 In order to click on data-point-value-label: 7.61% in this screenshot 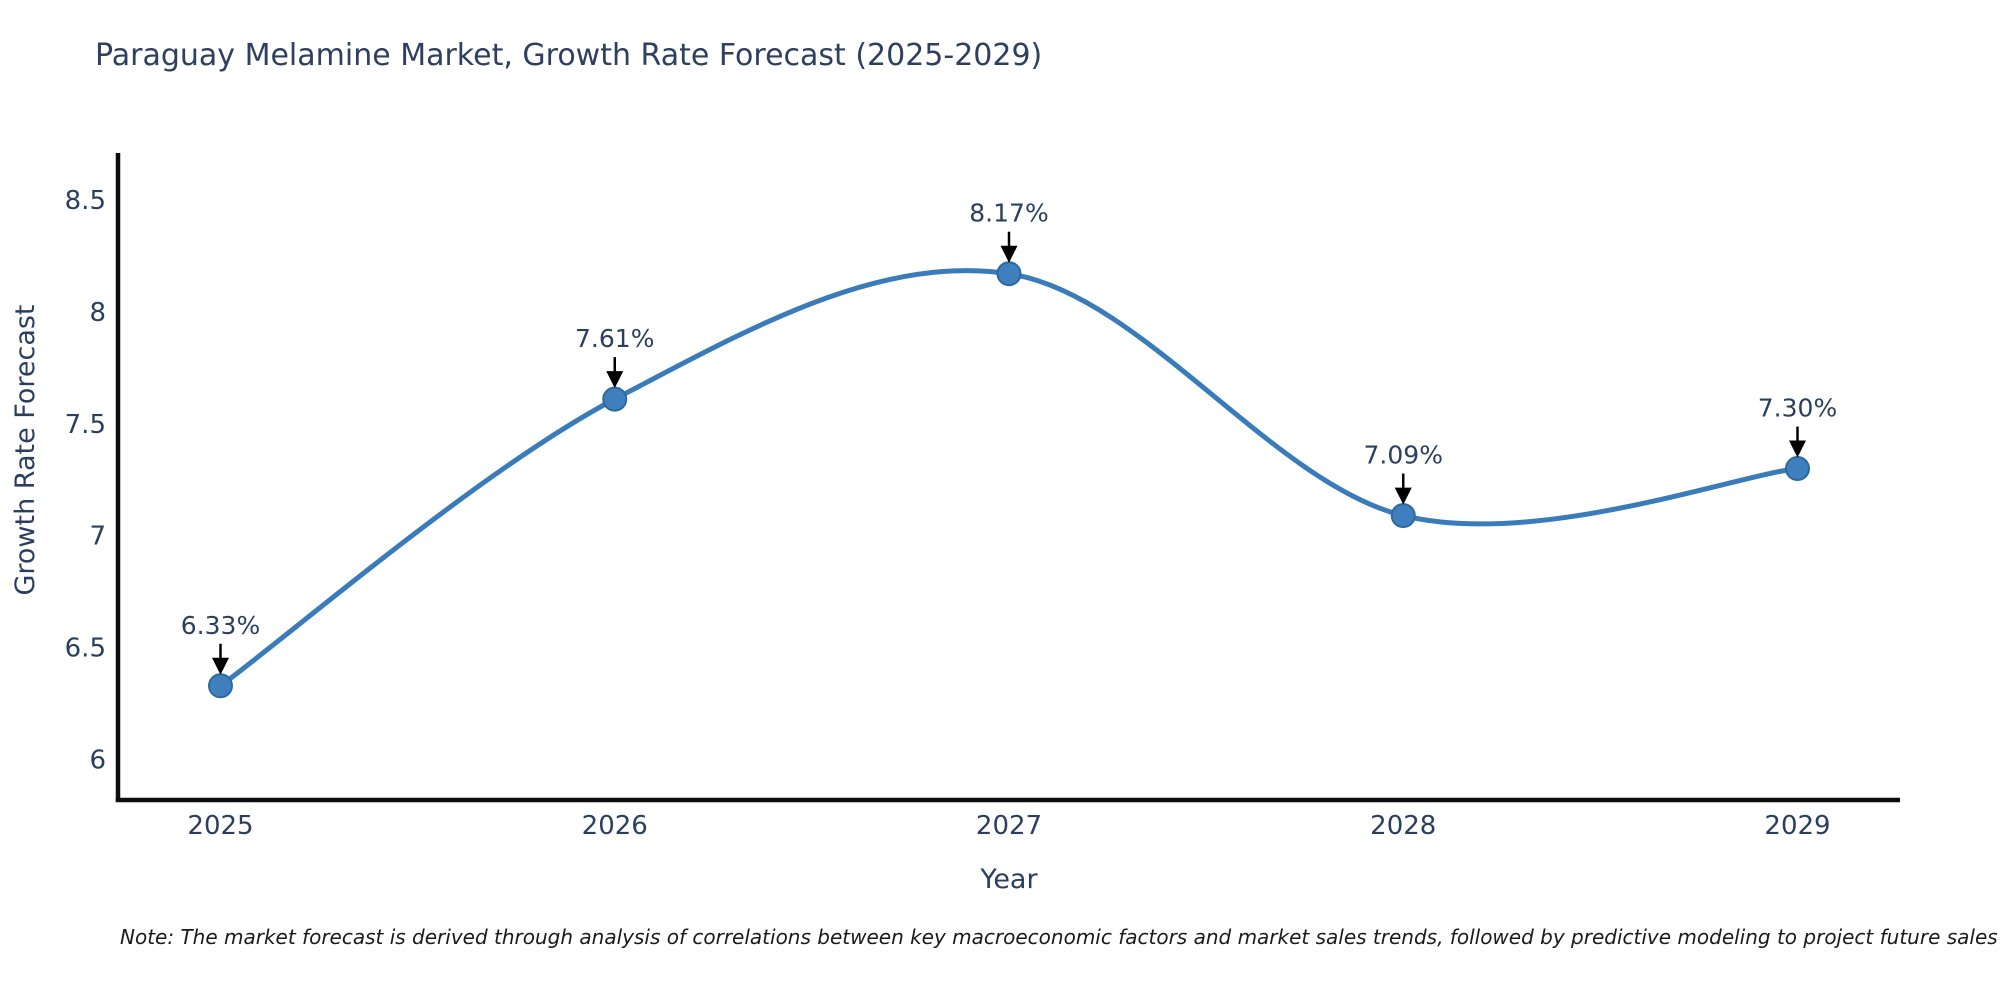, I will do `click(614, 338)`.